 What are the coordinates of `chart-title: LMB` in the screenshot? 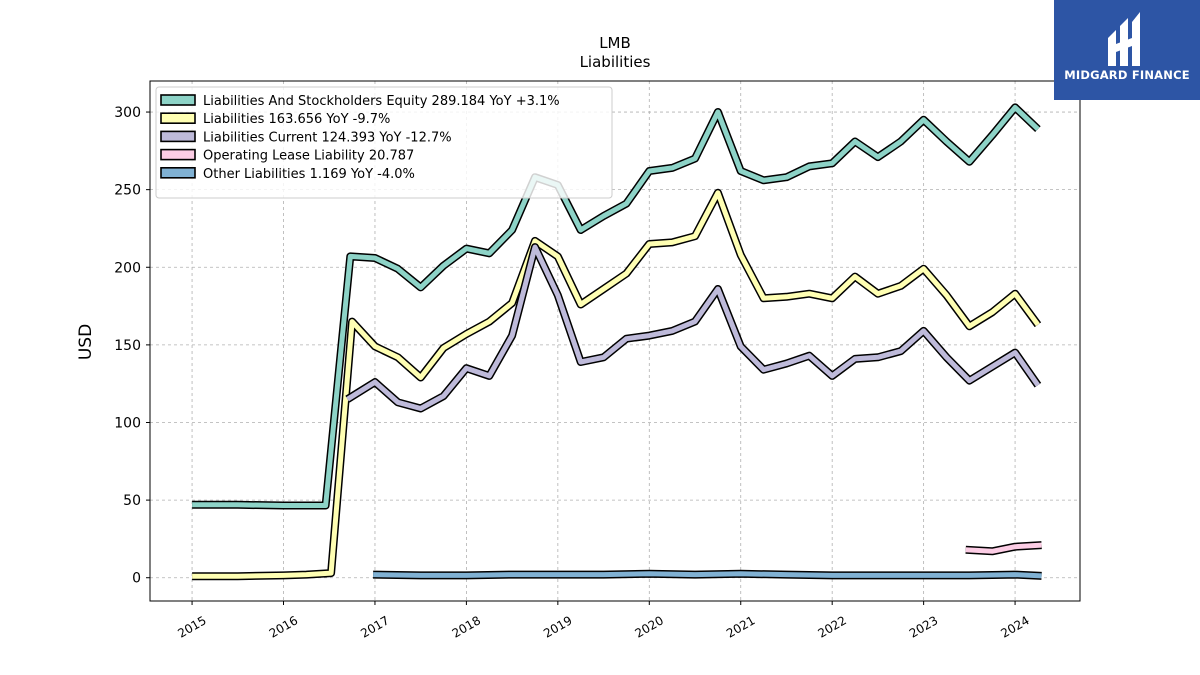 It's located at (615, 43).